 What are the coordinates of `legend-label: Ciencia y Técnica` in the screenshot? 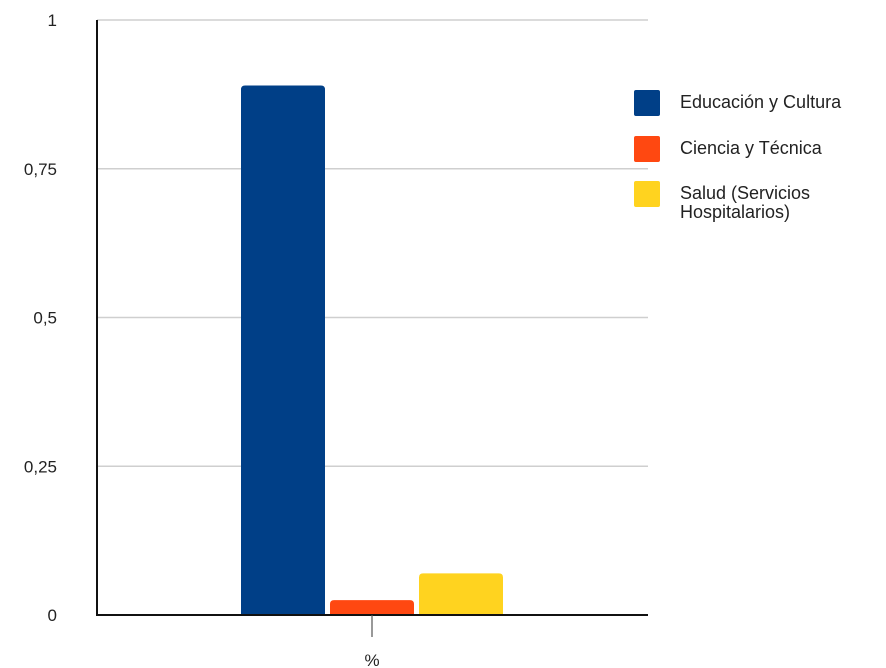 It's located at (751, 148).